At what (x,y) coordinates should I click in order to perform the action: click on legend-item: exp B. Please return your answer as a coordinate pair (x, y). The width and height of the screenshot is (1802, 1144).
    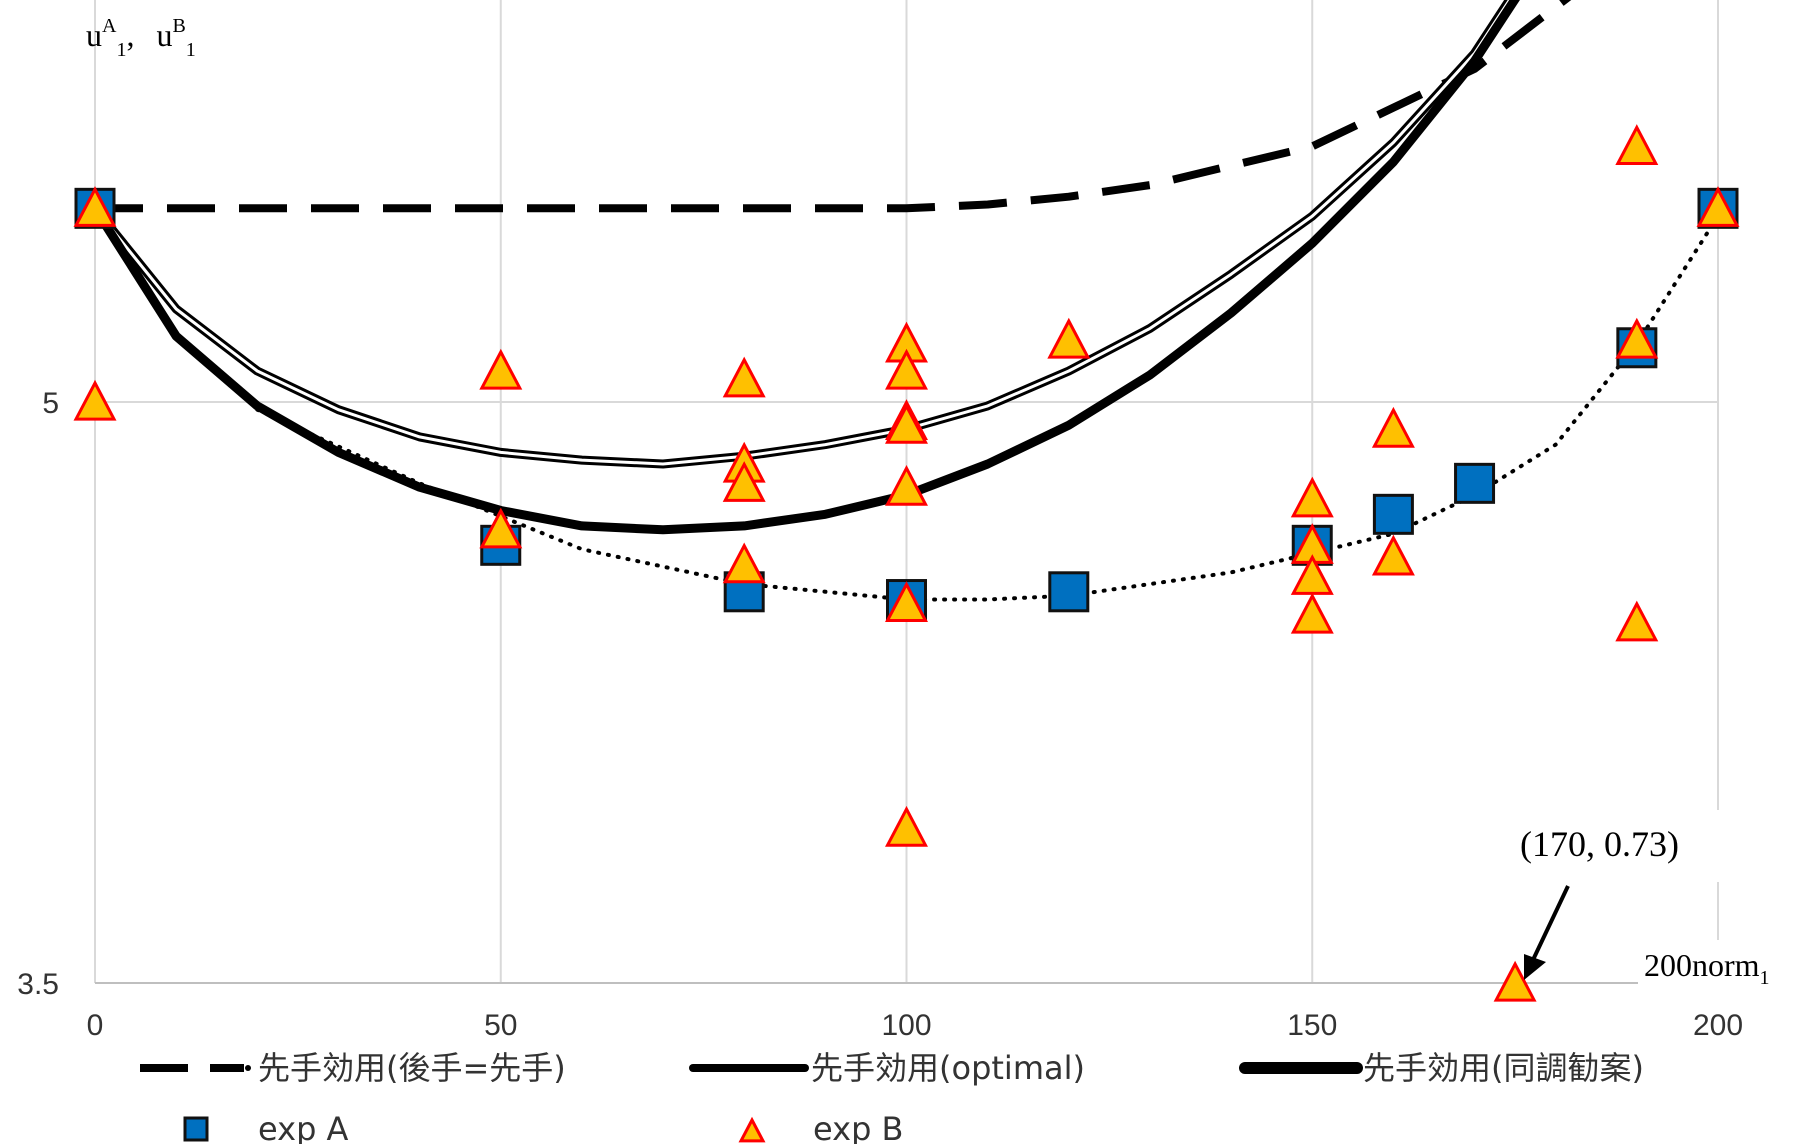
    Looking at the image, I should click on (821, 1127).